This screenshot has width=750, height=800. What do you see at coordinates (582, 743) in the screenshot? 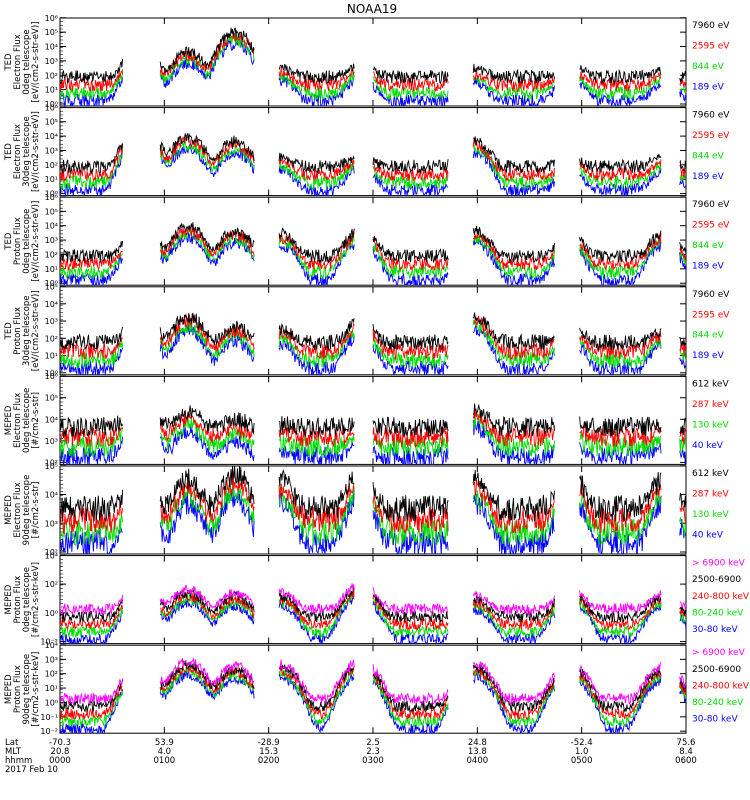
I see `footer-value: -52.4` at bounding box center [582, 743].